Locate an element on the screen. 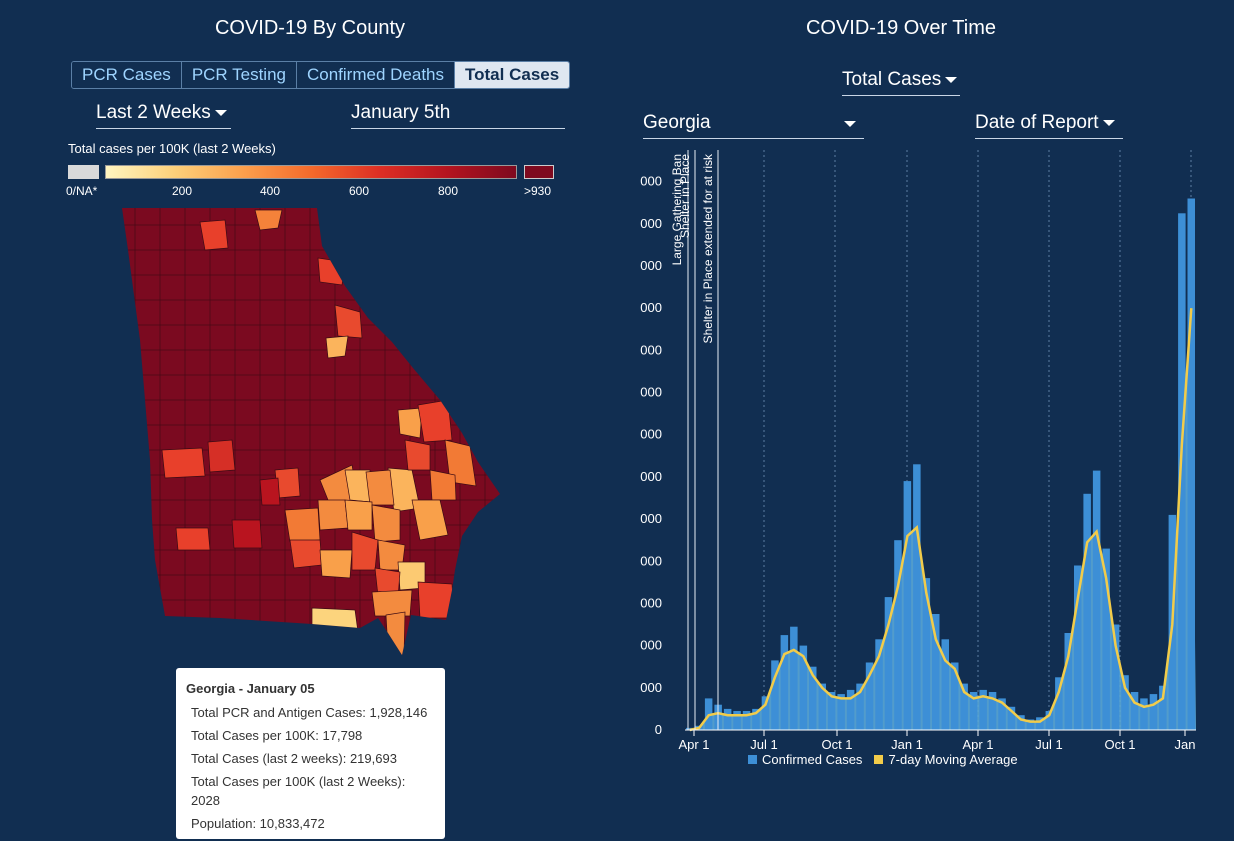 This screenshot has width=1234, height=841. y-tick-label: 18000 is located at coordinates (651, 349).